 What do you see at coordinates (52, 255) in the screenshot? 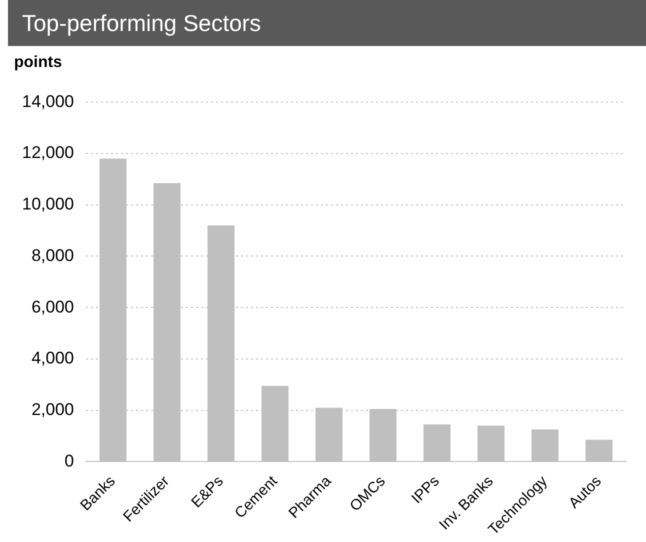
I see `y-tick-label: 8,000` at bounding box center [52, 255].